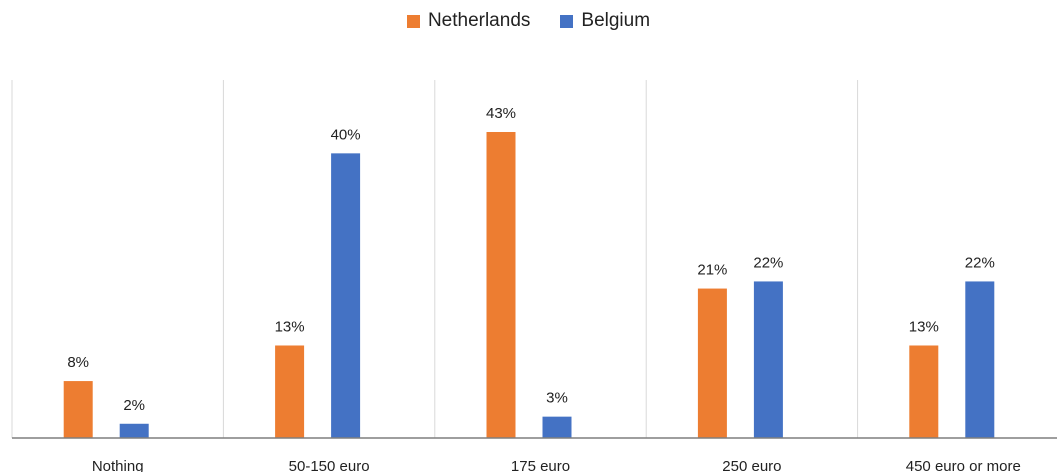 The image size is (1057, 472). I want to click on legend-item-belgium: Belgium, so click(605, 21).